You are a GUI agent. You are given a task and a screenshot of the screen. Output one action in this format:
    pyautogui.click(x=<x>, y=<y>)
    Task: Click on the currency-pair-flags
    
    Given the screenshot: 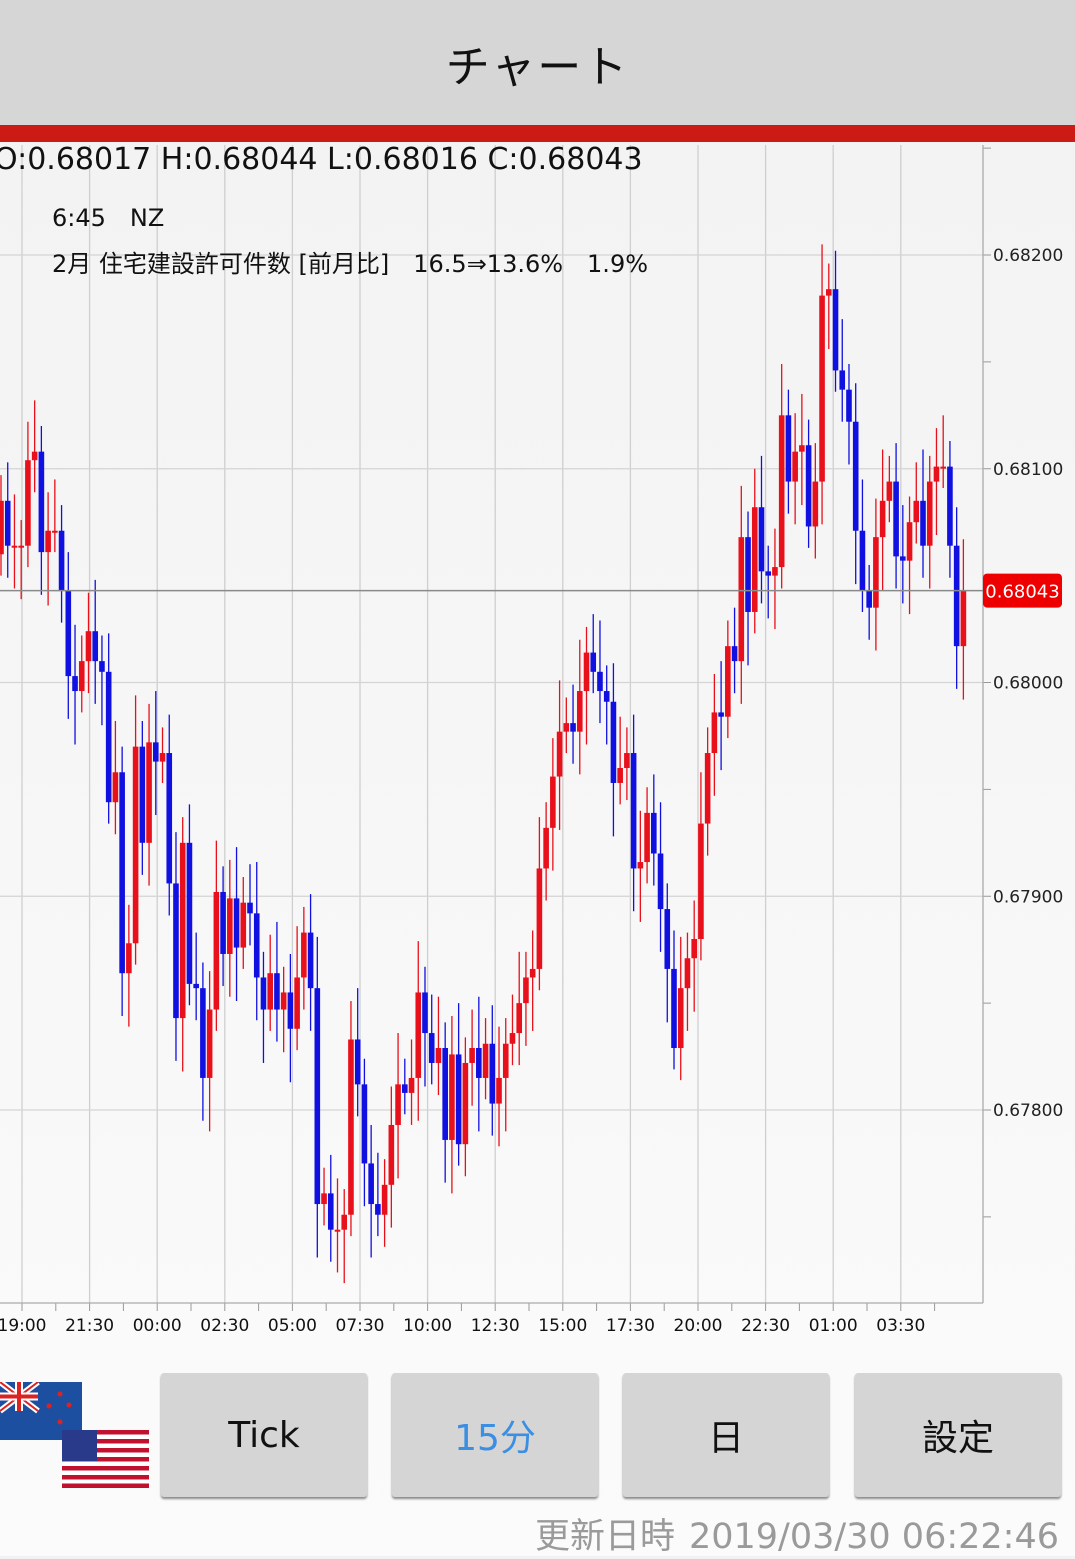 What is the action you would take?
    pyautogui.click(x=75, y=1435)
    